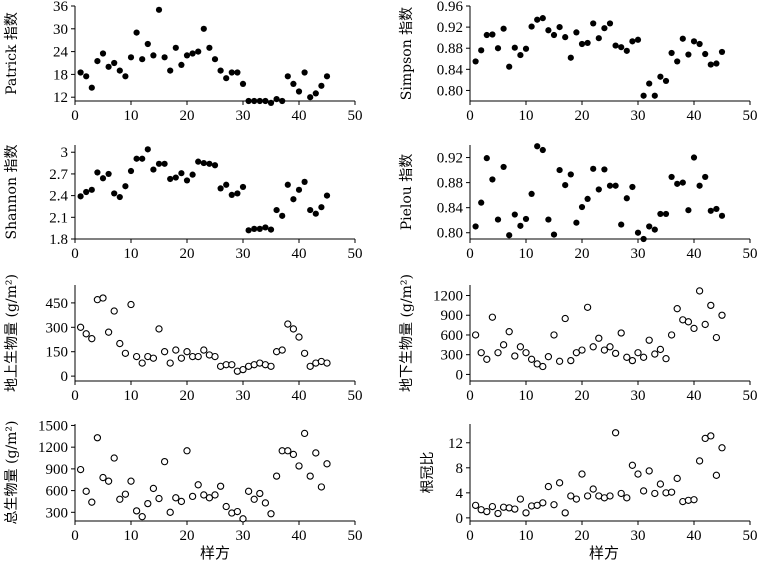 Image resolution: width=769 pixels, height=563 pixels. Describe the element at coordinates (578, 202) in the screenshot. I see `panel-pielou: 0 10 20 30 40 50 0.80 0.84 0.88 0.92 Pielou 指数` at that location.